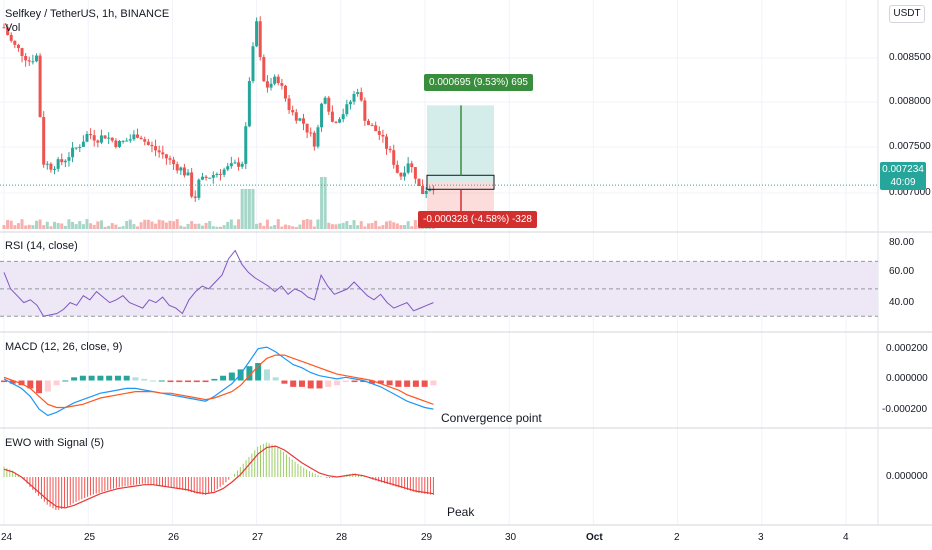  Describe the element at coordinates (461, 512) in the screenshot. I see `peak-annotation: Peak` at that location.